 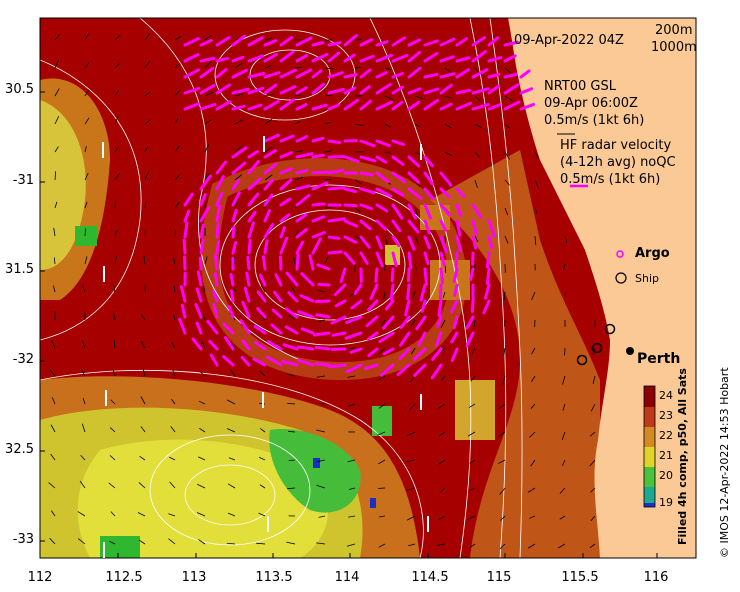 What do you see at coordinates (40, 577) in the screenshot?
I see `lon-tick: 112` at bounding box center [40, 577].